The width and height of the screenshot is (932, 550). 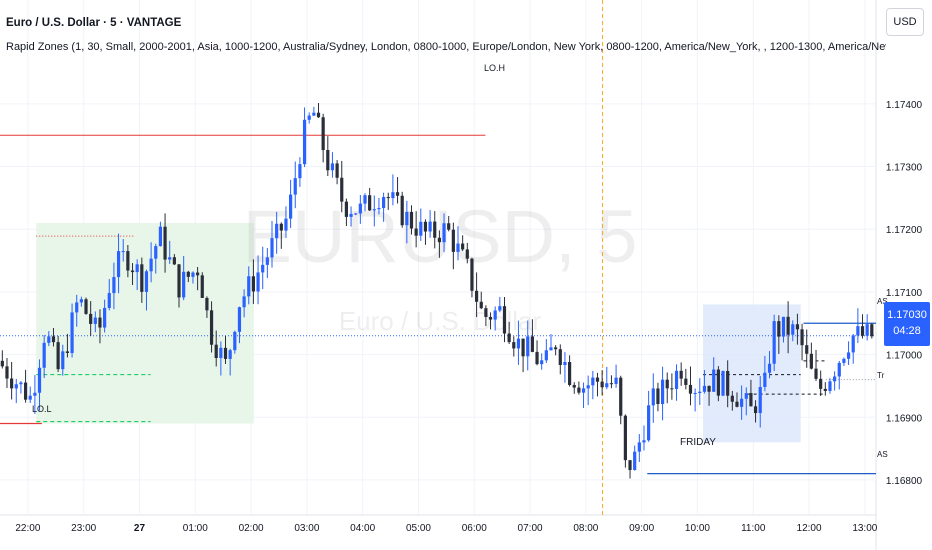 What do you see at coordinates (306, 528) in the screenshot?
I see `time-tick-label: 03:00` at bounding box center [306, 528].